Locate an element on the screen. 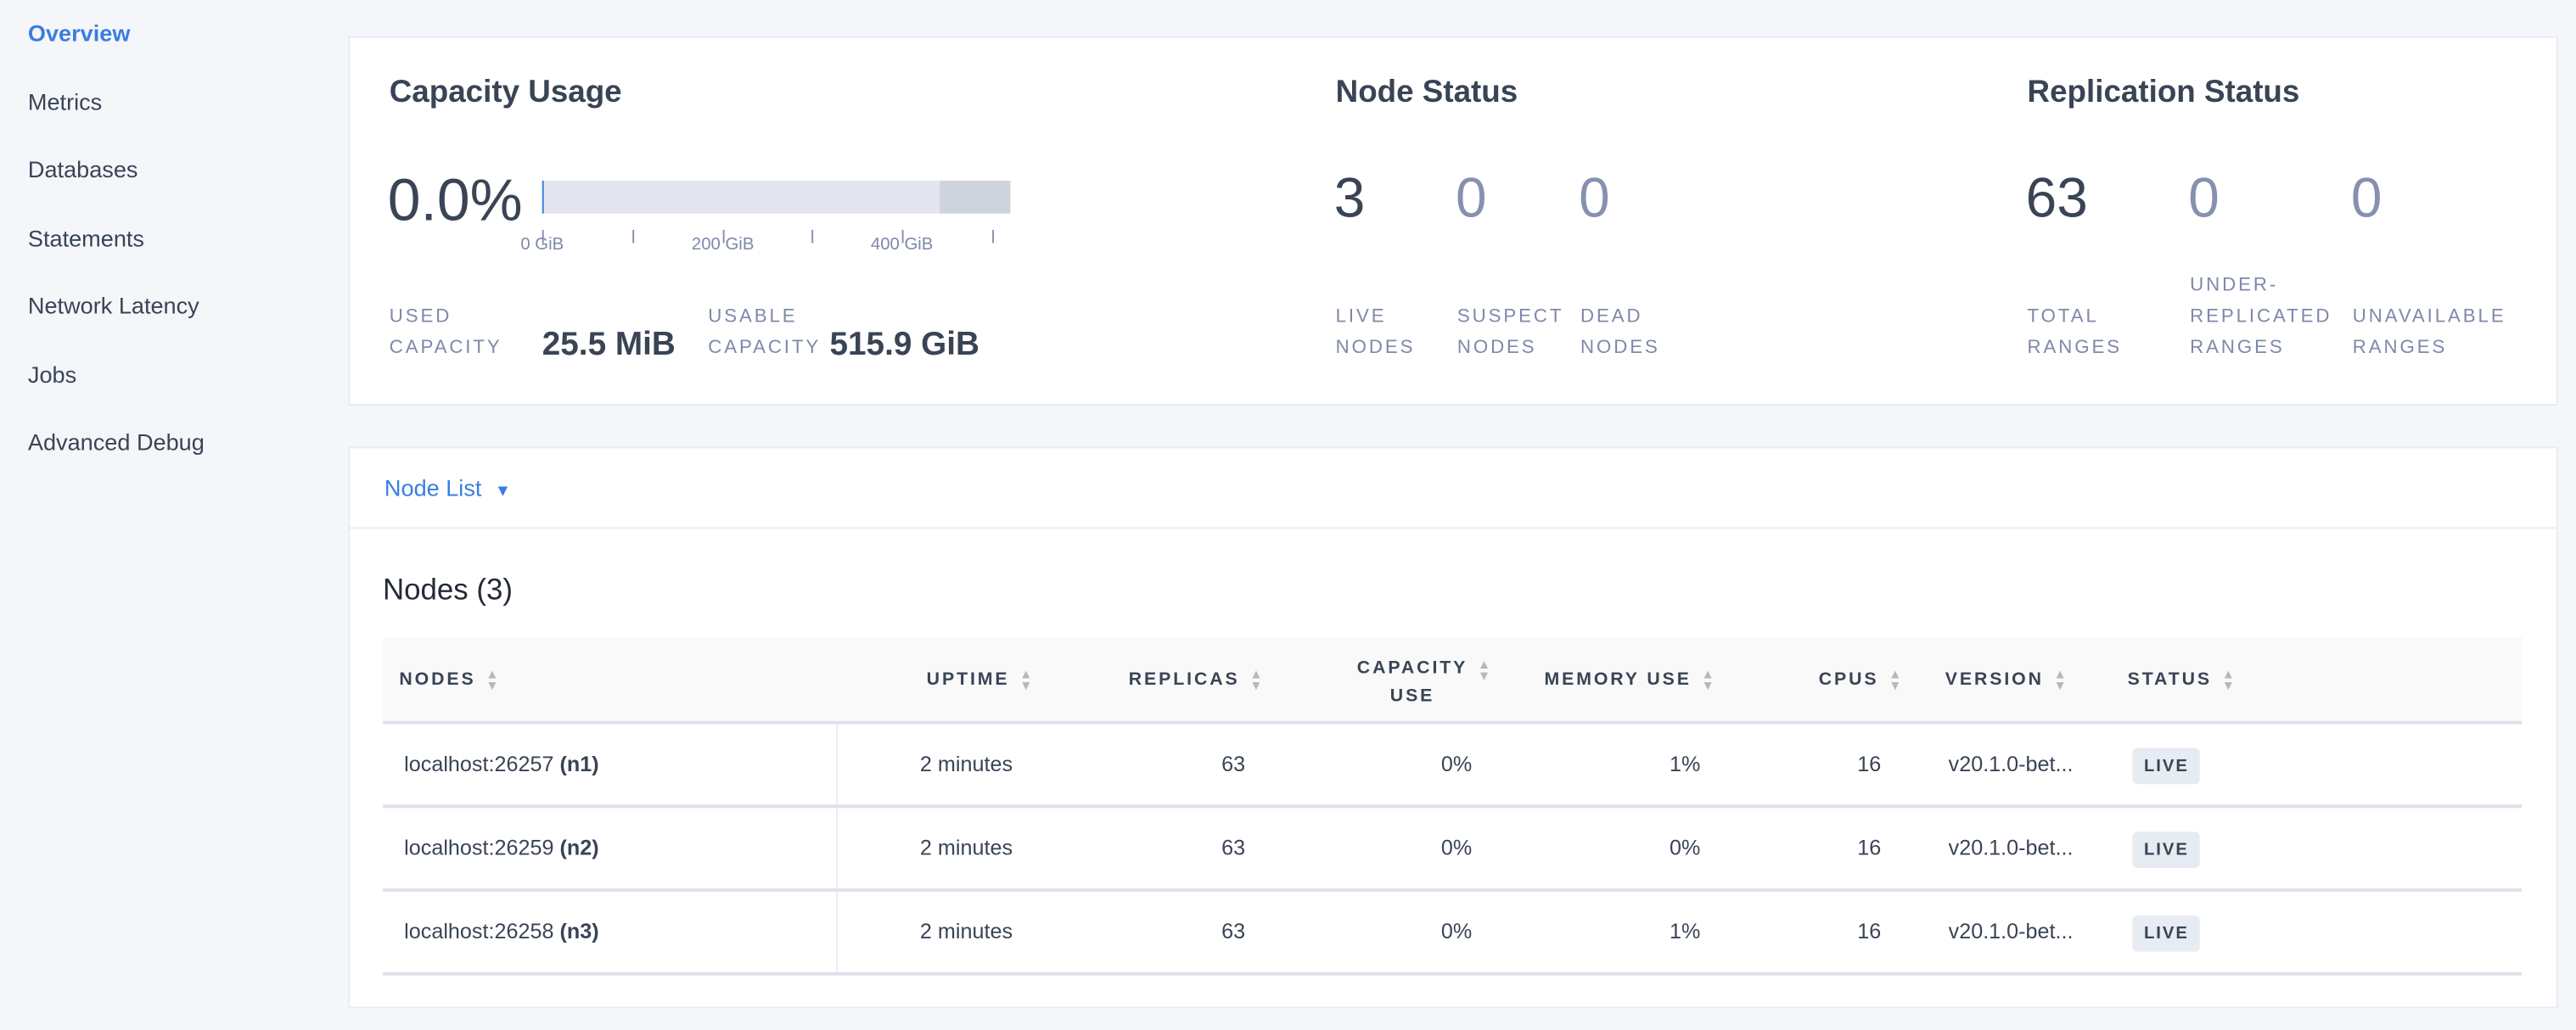  column-header-cpus: CPUS ▲ ▼ is located at coordinates (1861, 680).